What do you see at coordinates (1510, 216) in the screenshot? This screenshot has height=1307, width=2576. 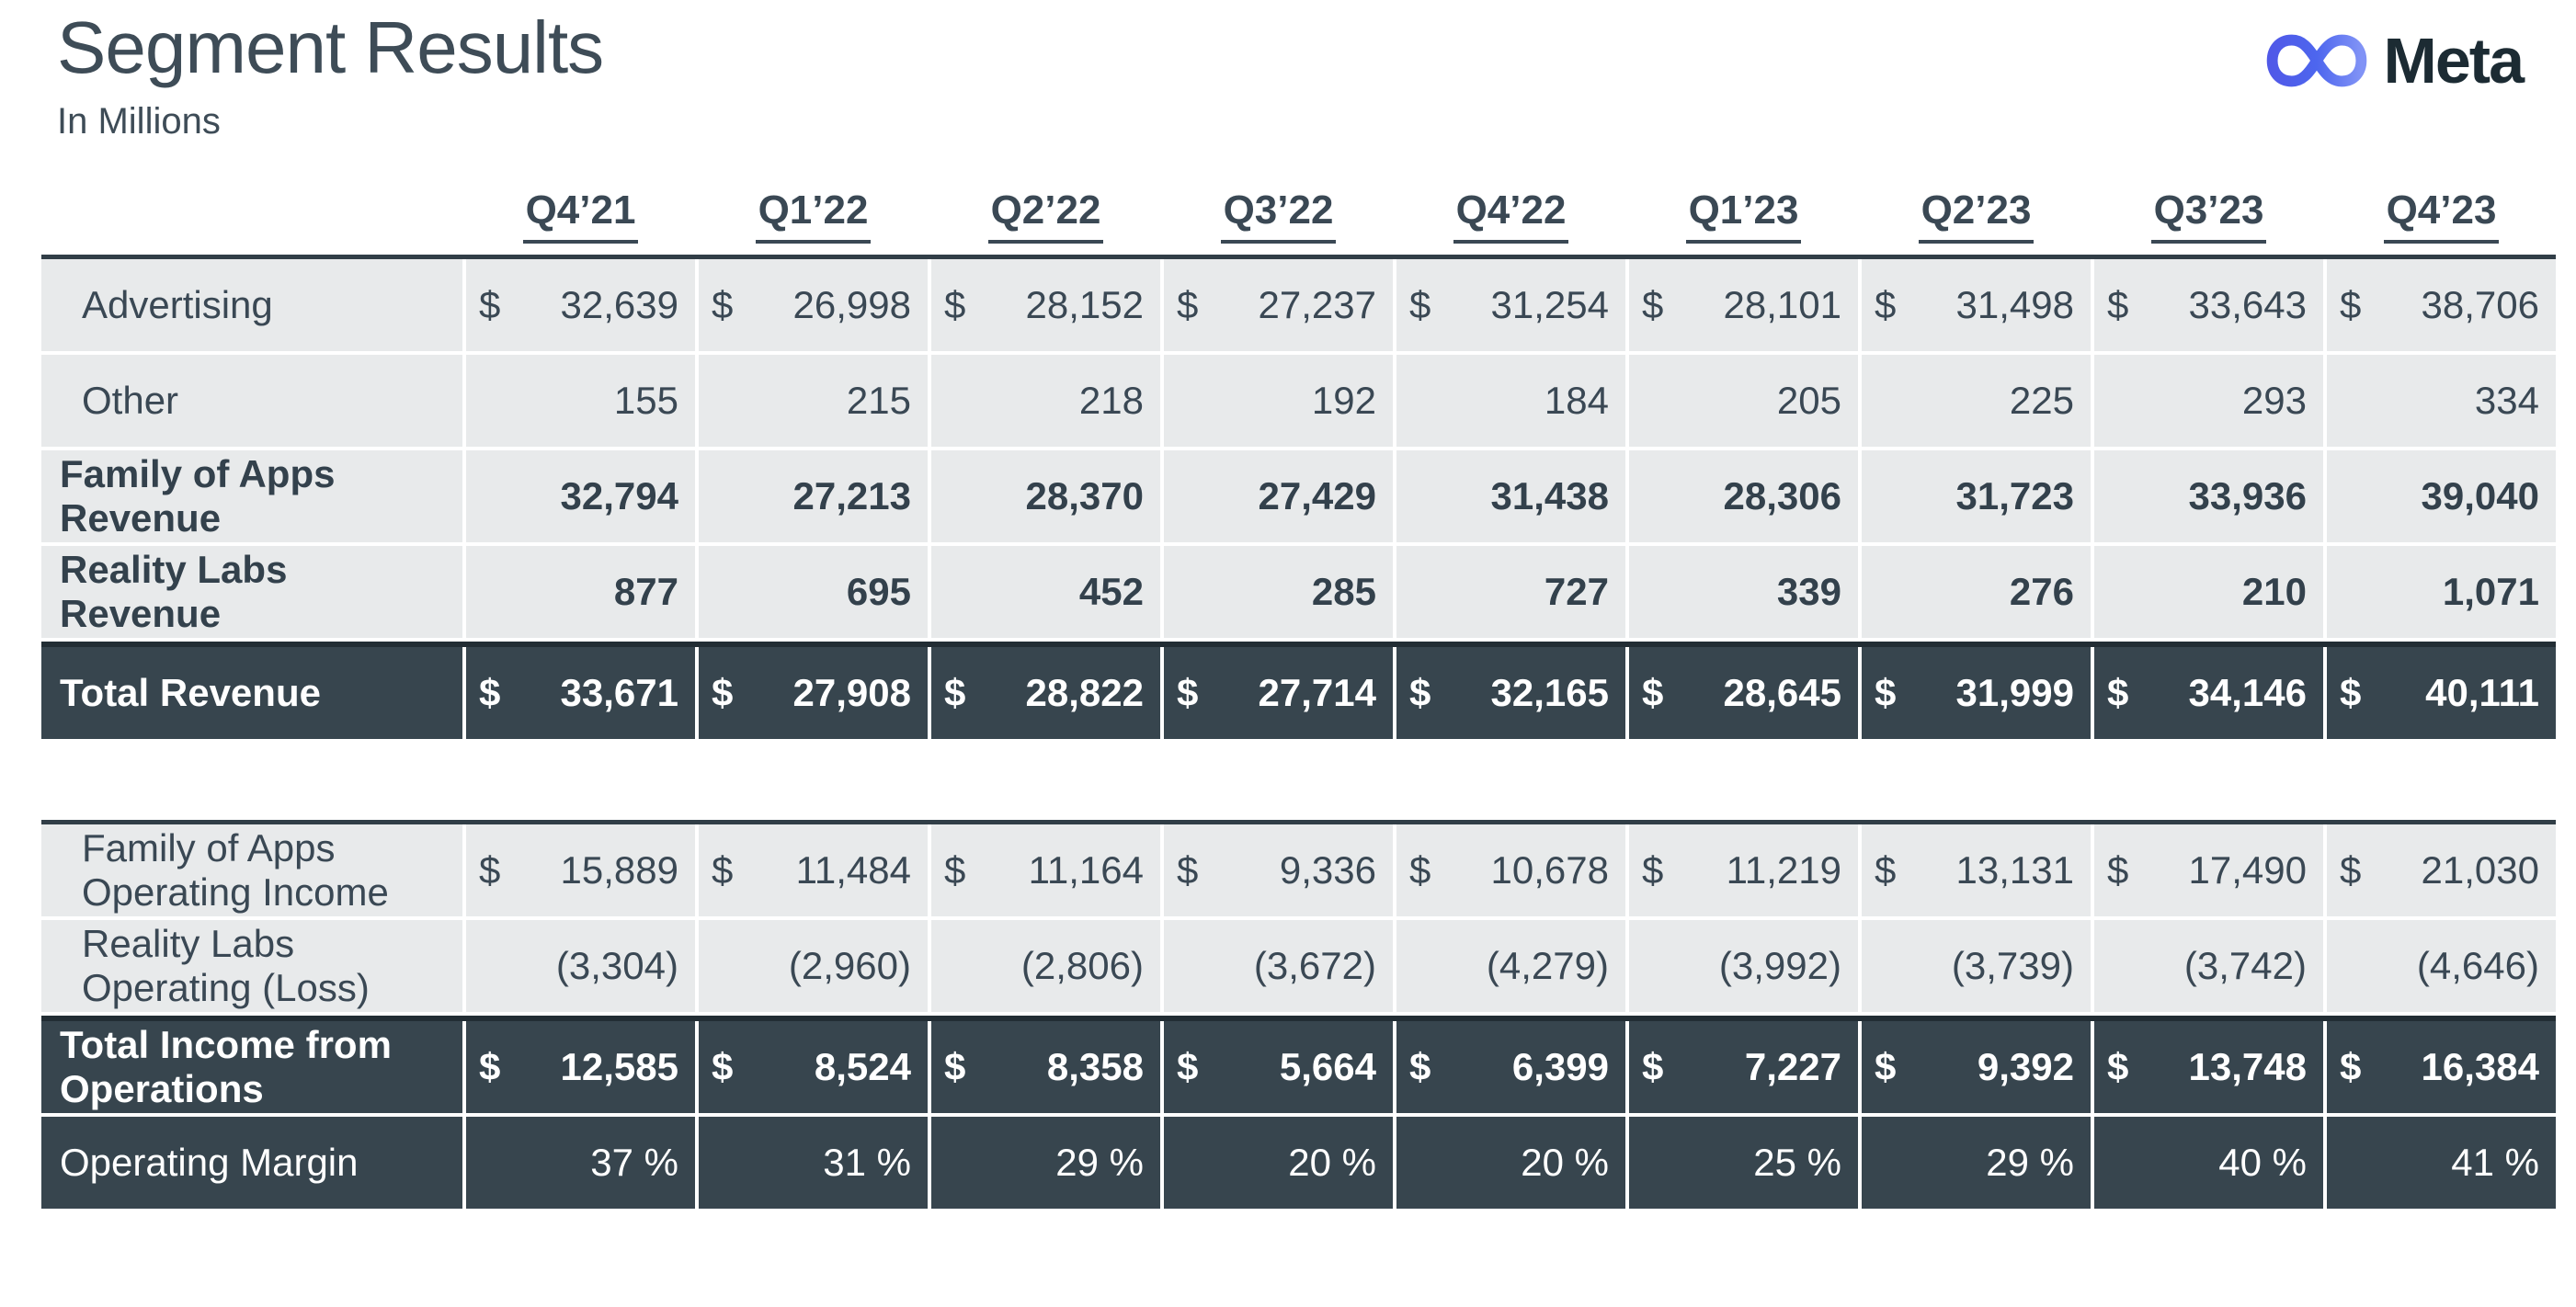 I see `column-header: Q4’22` at bounding box center [1510, 216].